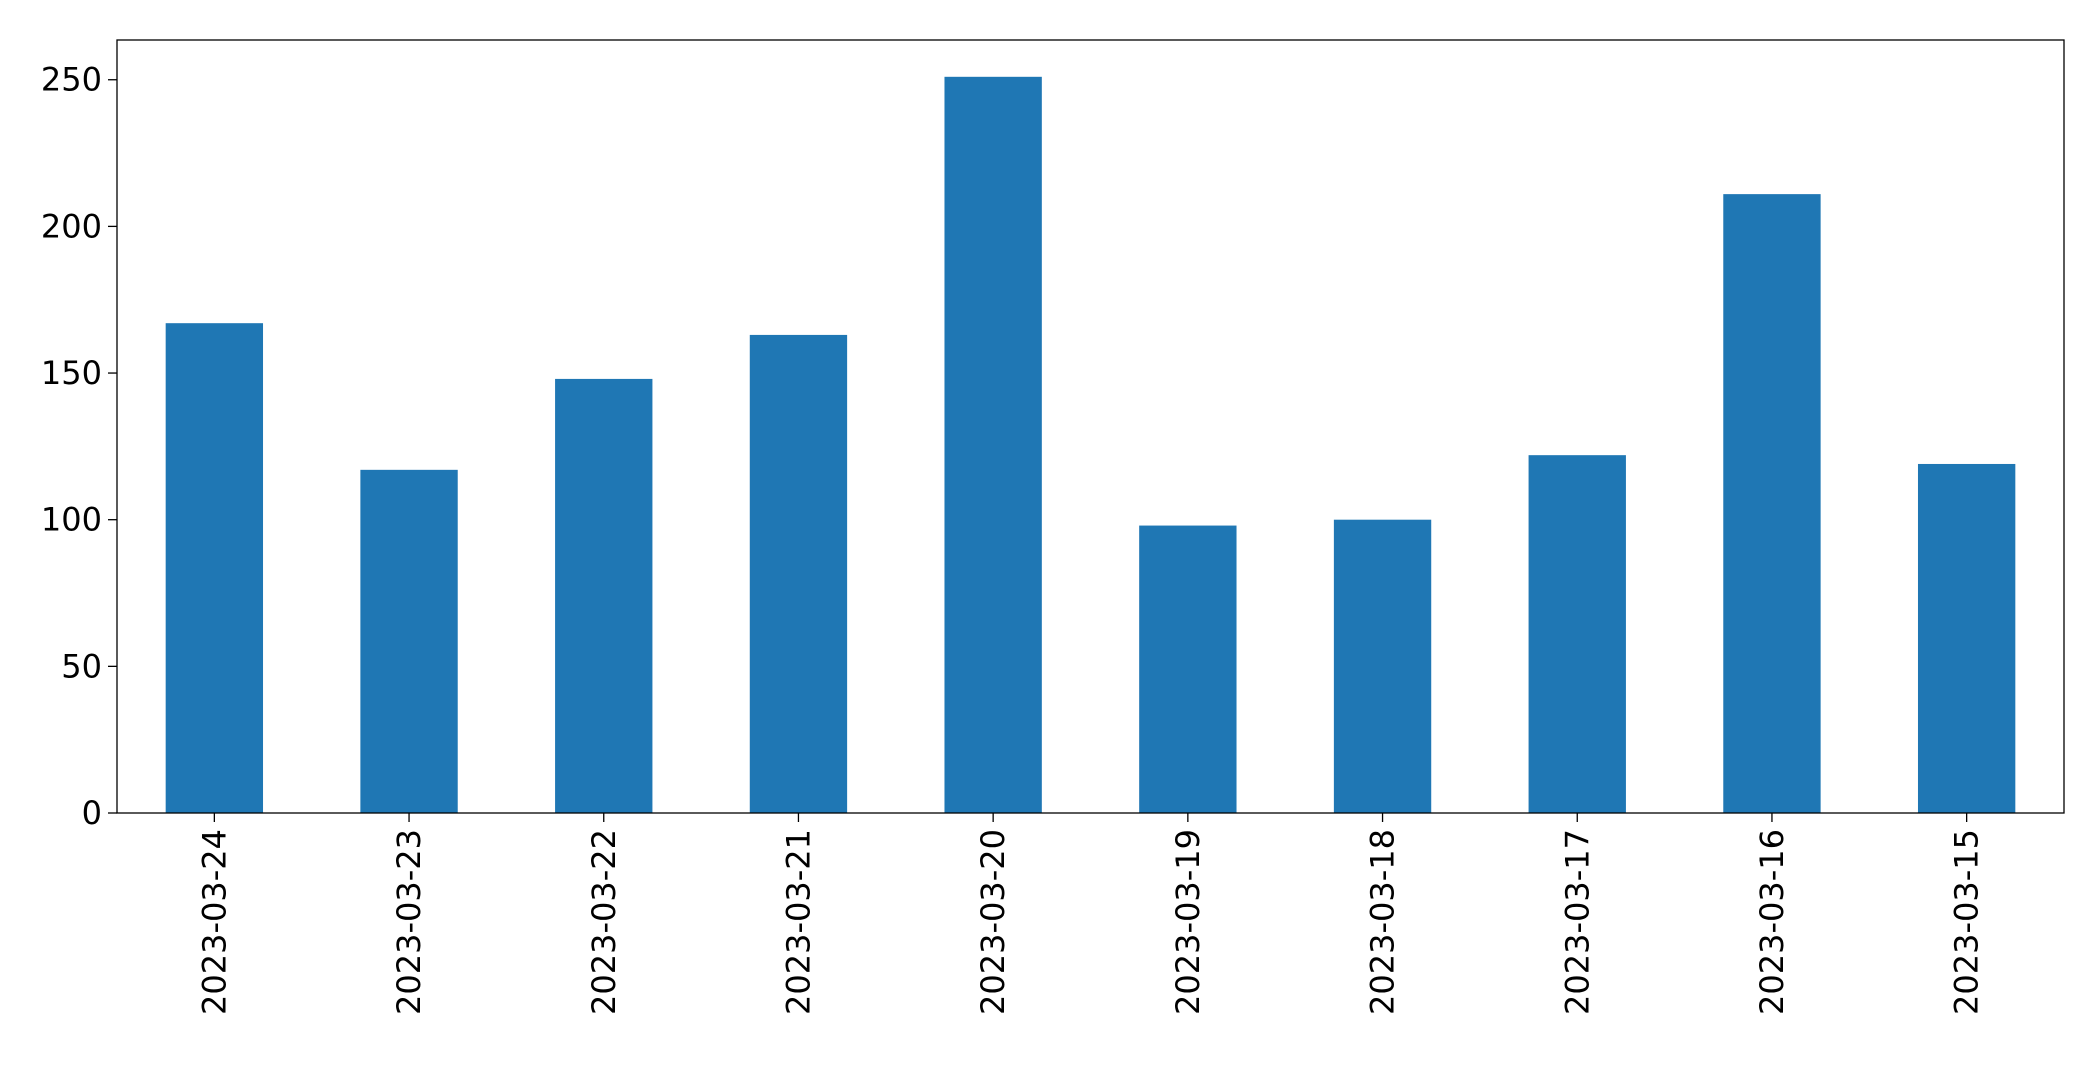 Image resolution: width=2093 pixels, height=1065 pixels. I want to click on y-tick-label: 100, so click(71, 520).